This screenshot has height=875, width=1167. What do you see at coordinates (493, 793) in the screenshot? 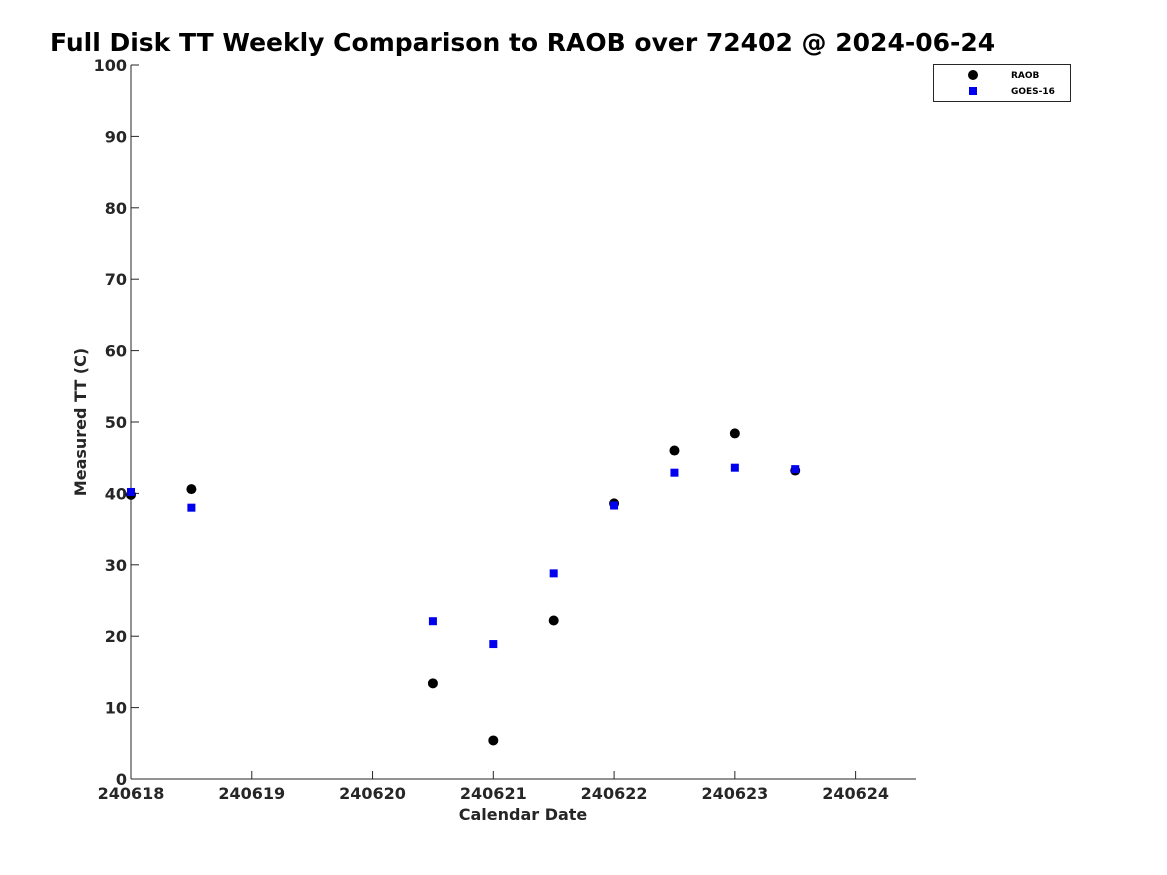
I see `x-tick-label: 240621` at bounding box center [493, 793].